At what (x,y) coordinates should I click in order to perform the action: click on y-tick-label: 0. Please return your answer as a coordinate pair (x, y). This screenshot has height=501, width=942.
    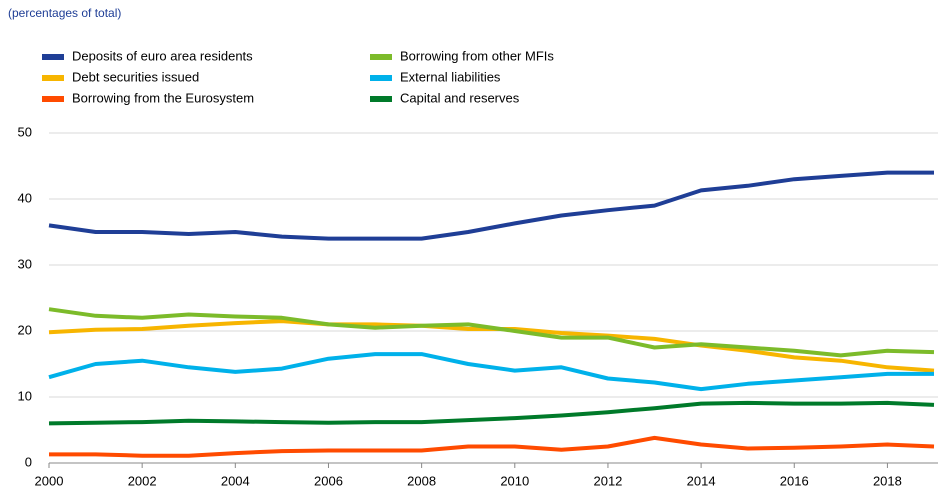
    Looking at the image, I should click on (28, 461).